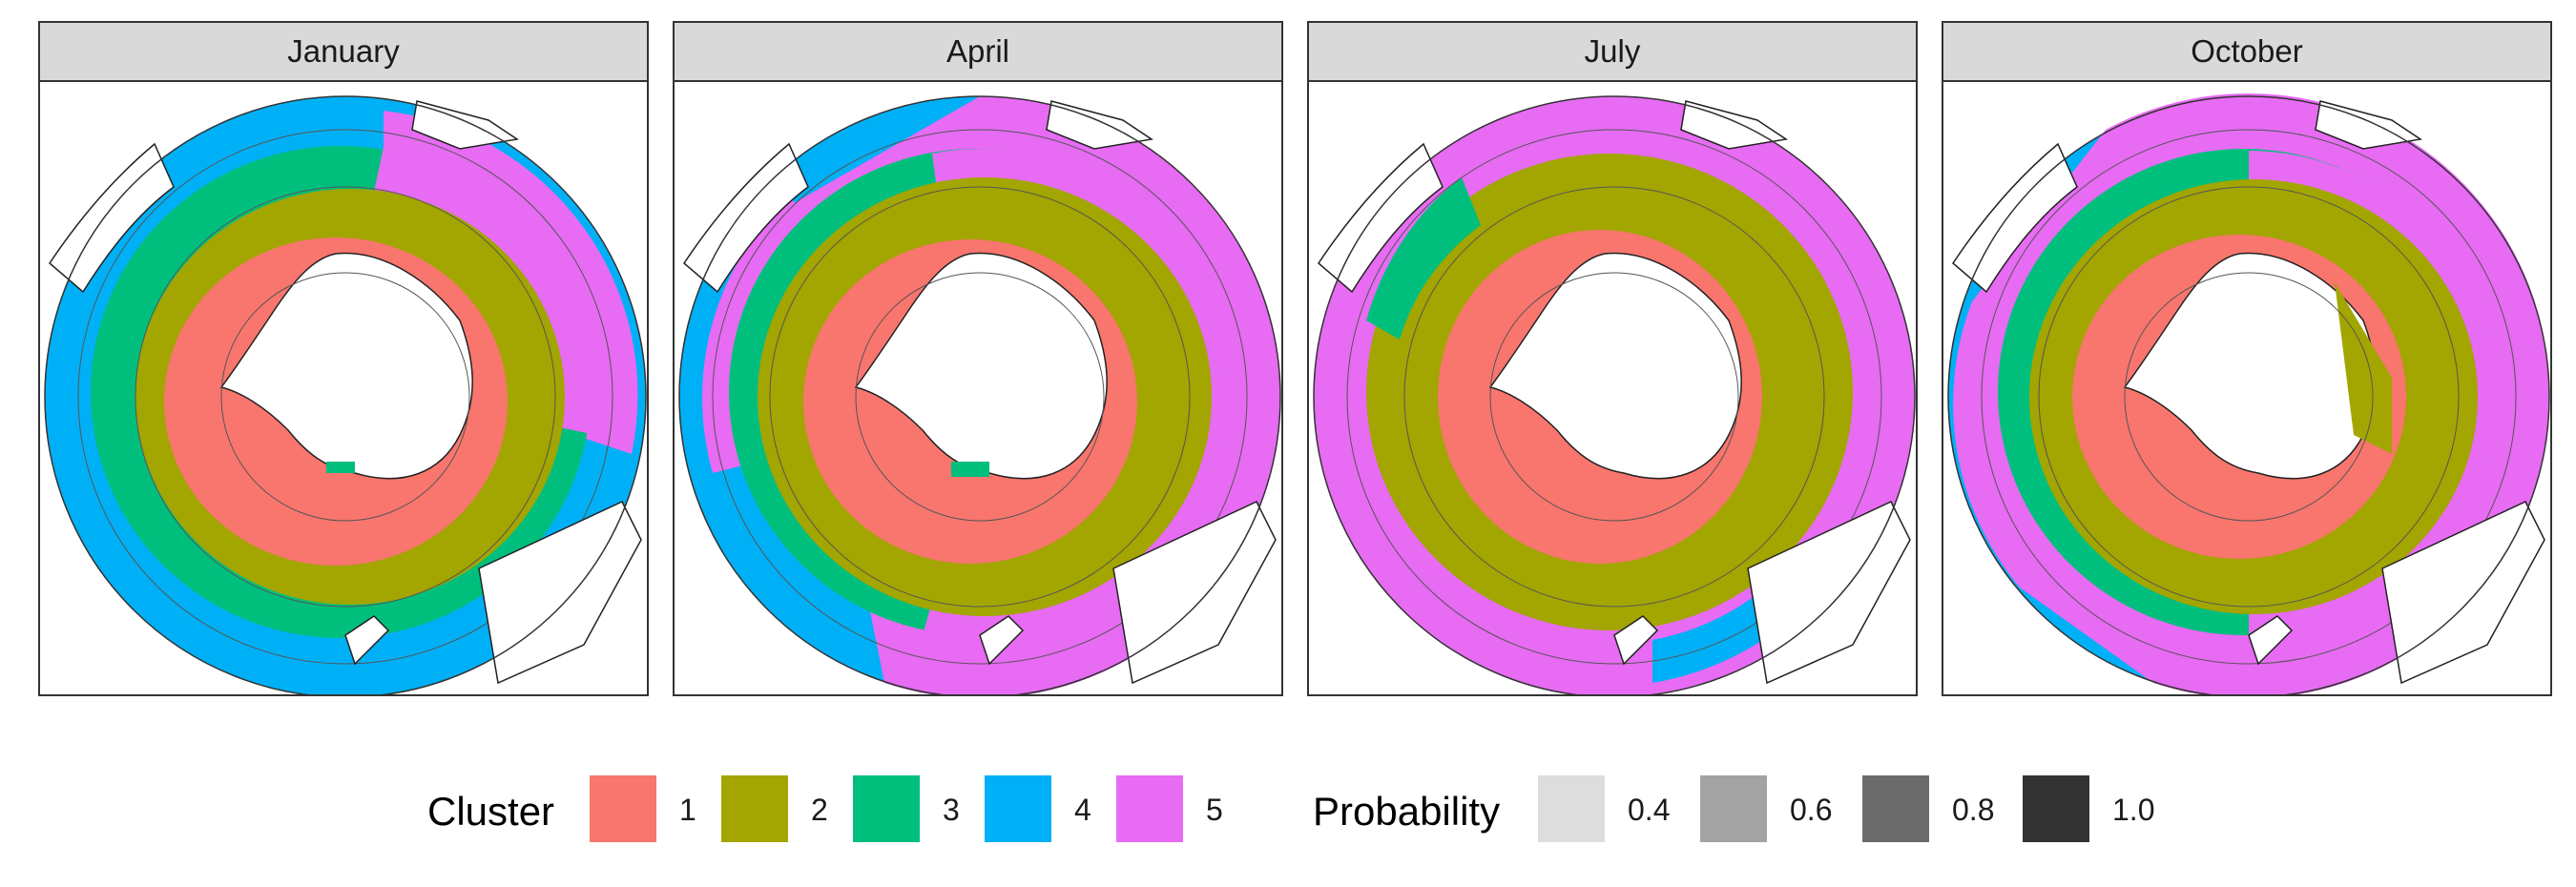  I want to click on panel-title: January, so click(343, 51).